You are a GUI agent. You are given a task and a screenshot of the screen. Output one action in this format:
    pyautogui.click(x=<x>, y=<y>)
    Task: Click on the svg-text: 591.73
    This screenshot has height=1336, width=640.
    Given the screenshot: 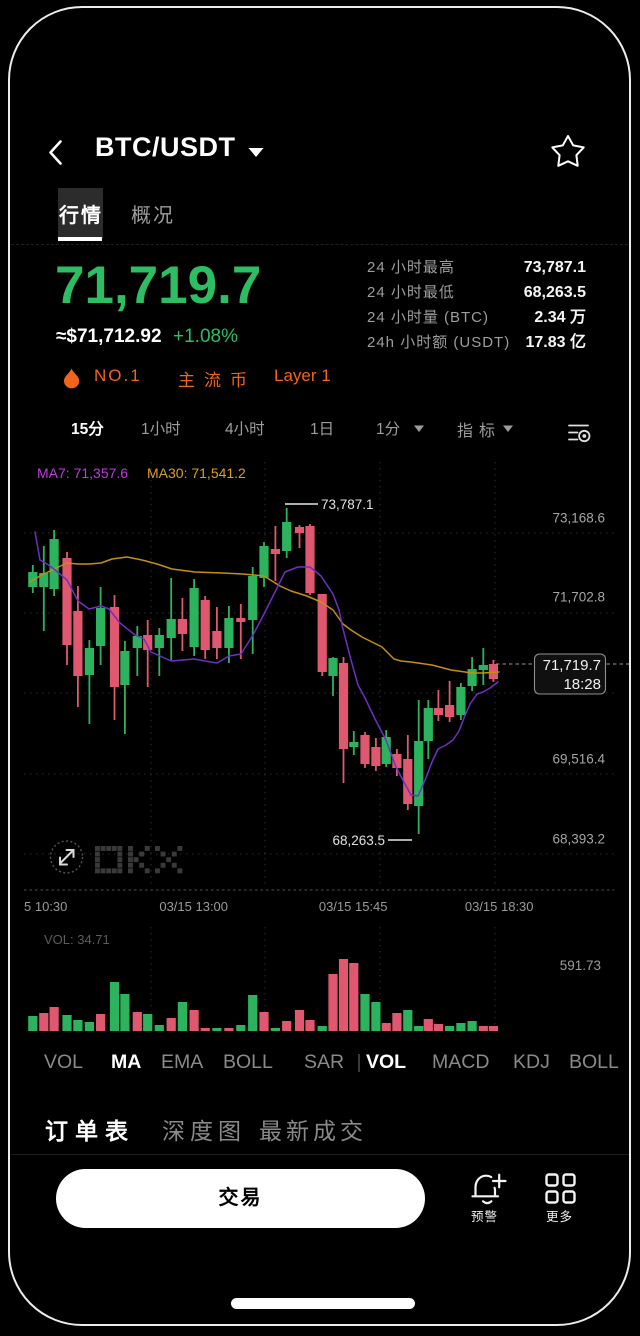 What is the action you would take?
    pyautogui.click(x=580, y=965)
    